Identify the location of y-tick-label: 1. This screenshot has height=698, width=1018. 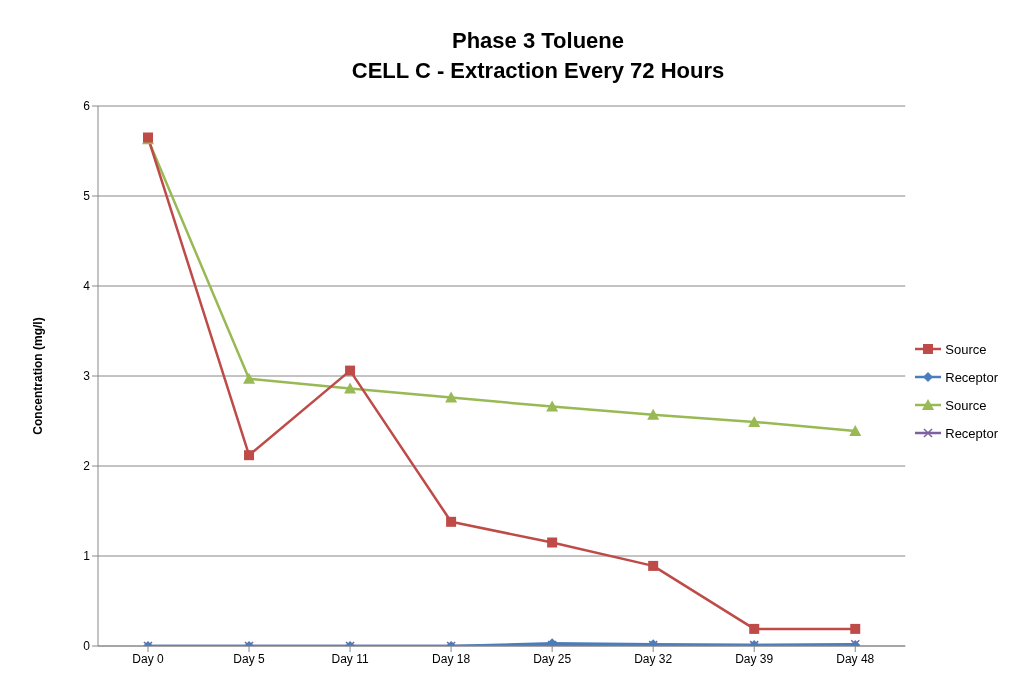
(87, 556).